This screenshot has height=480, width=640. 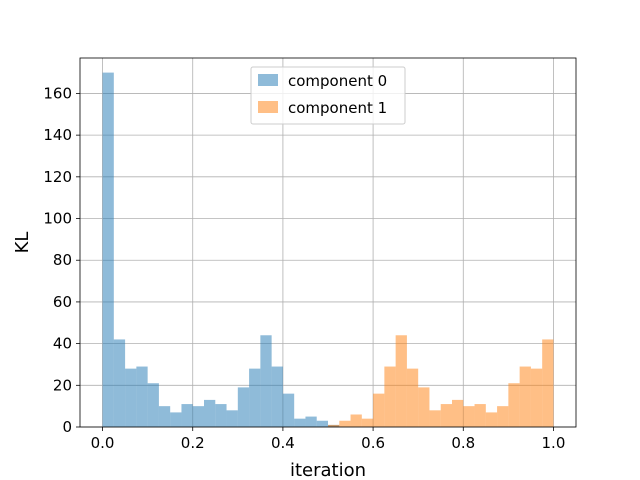 I want to click on legend-label-component-0: component 0, so click(x=337, y=81).